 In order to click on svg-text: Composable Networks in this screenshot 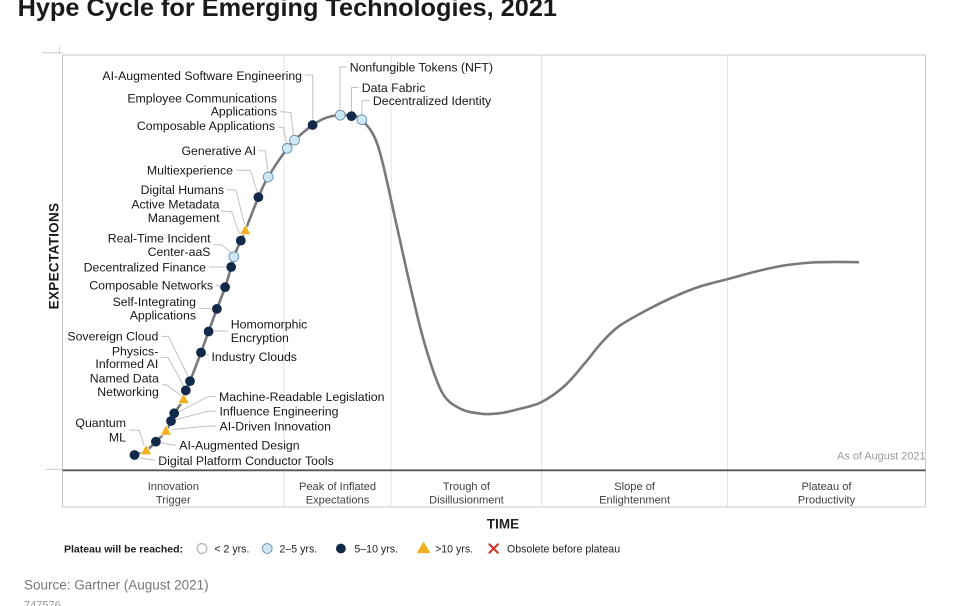, I will do `click(151, 285)`.